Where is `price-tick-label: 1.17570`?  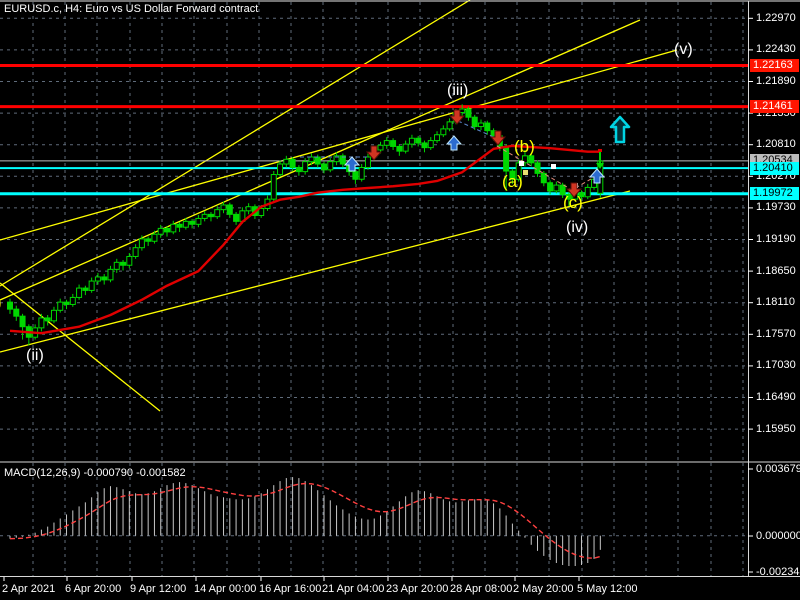
price-tick-label: 1.17570 is located at coordinates (776, 333).